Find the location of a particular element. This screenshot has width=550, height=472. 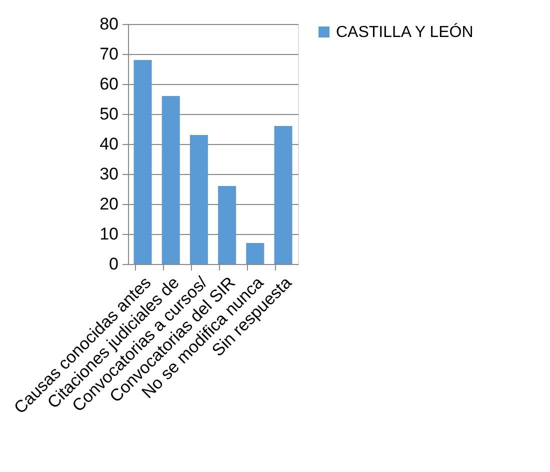

y-tick-label: 20 is located at coordinates (109, 204).